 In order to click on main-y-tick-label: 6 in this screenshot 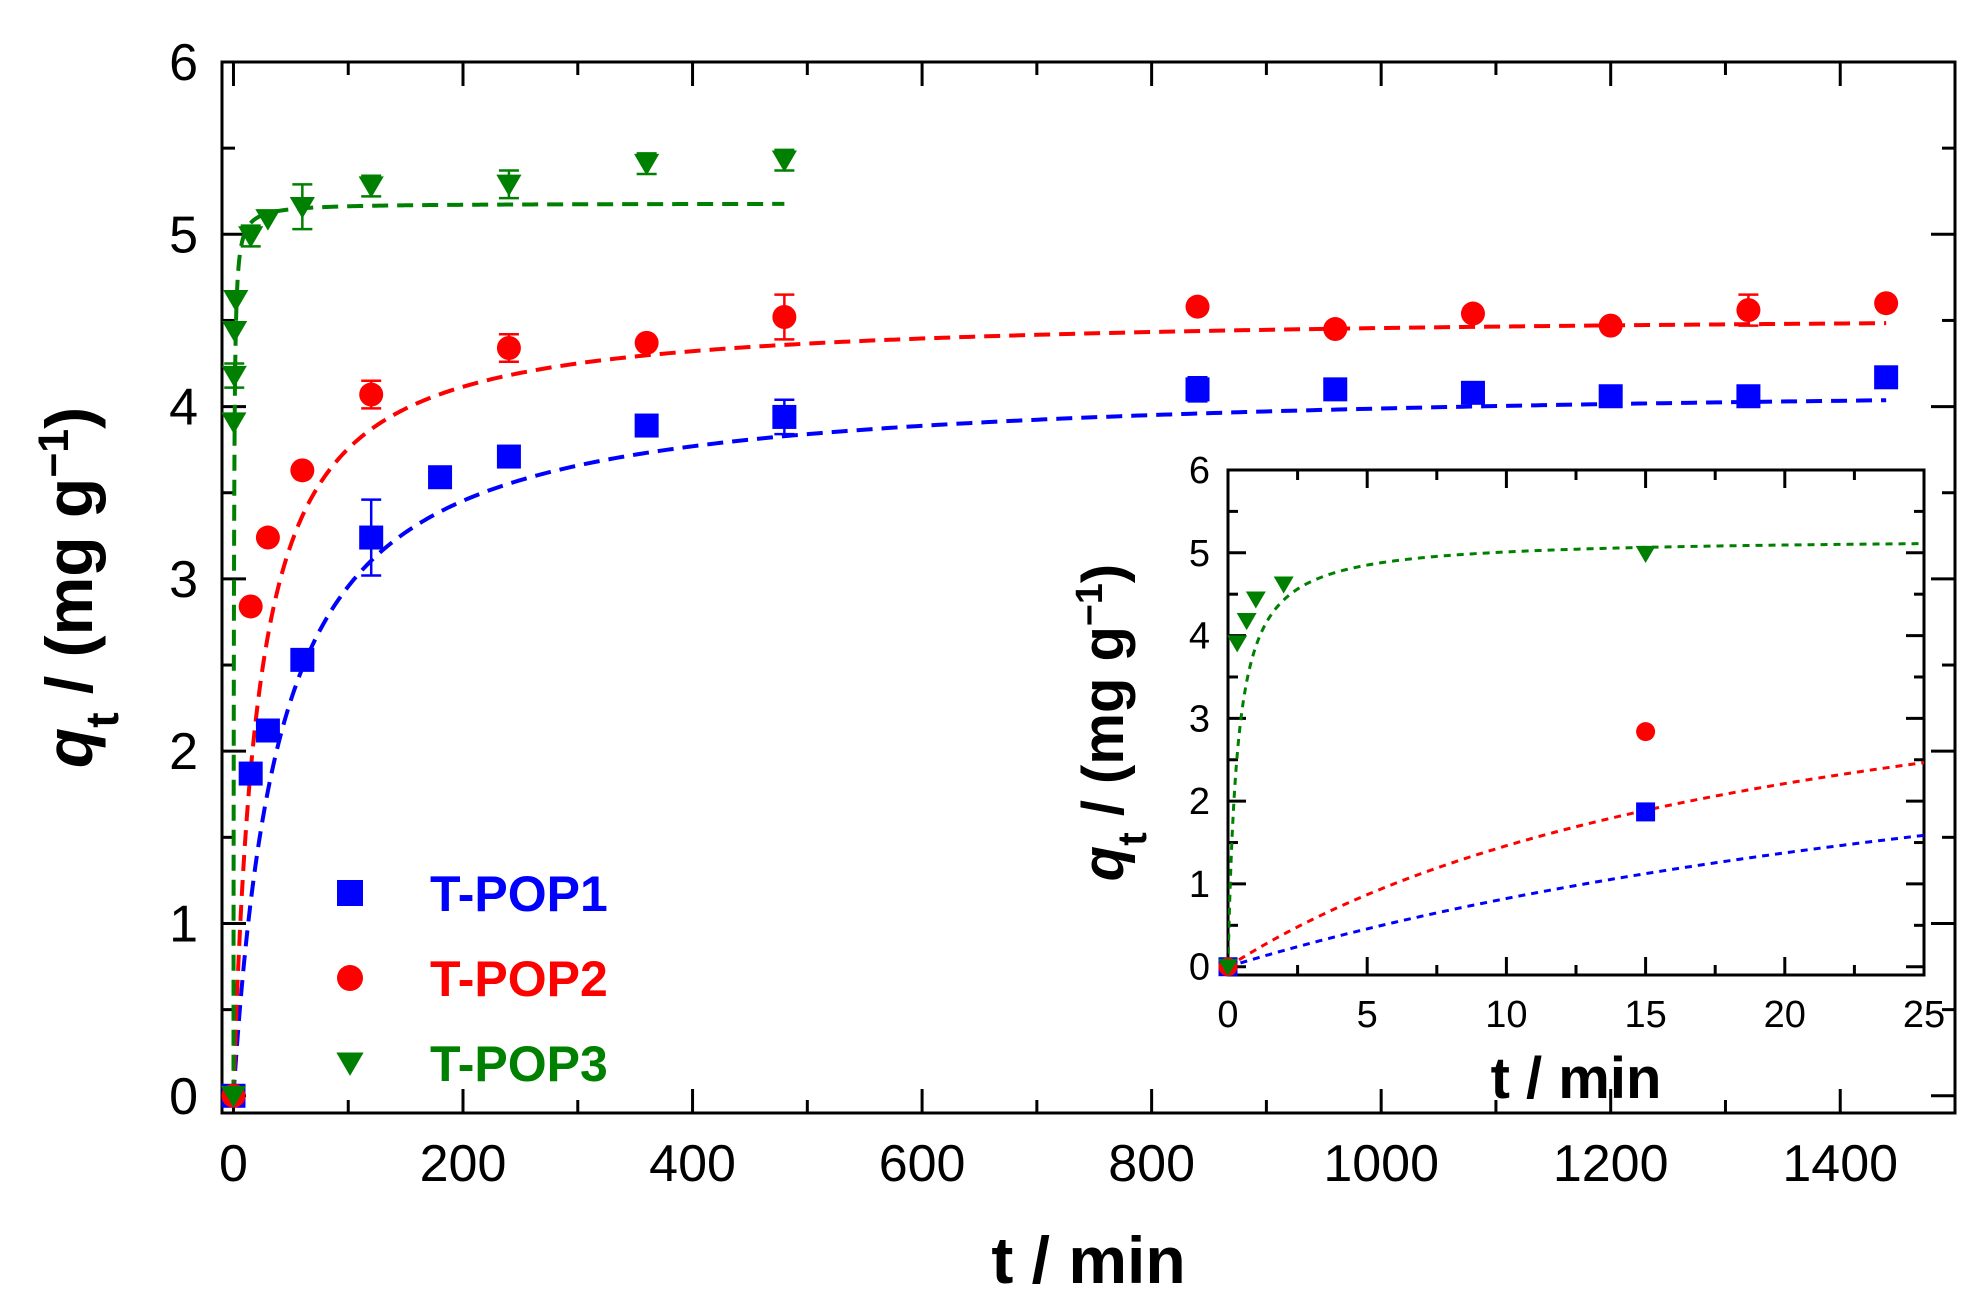, I will do `click(183, 63)`.